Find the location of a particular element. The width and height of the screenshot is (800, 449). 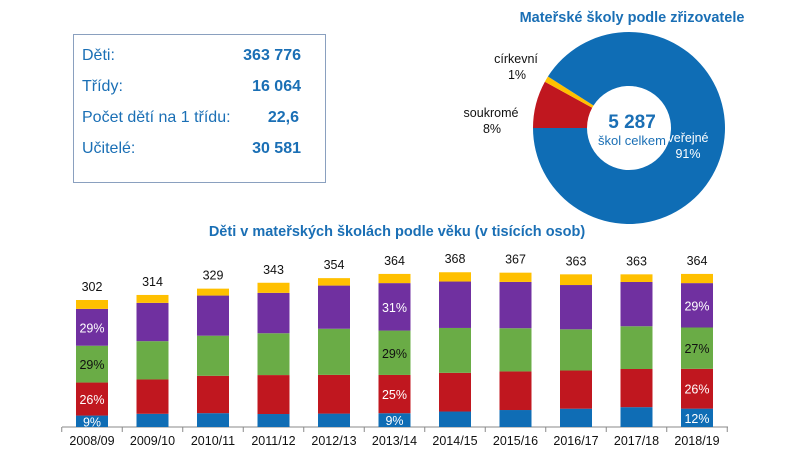

bar-total-label: 343 is located at coordinates (273, 270).